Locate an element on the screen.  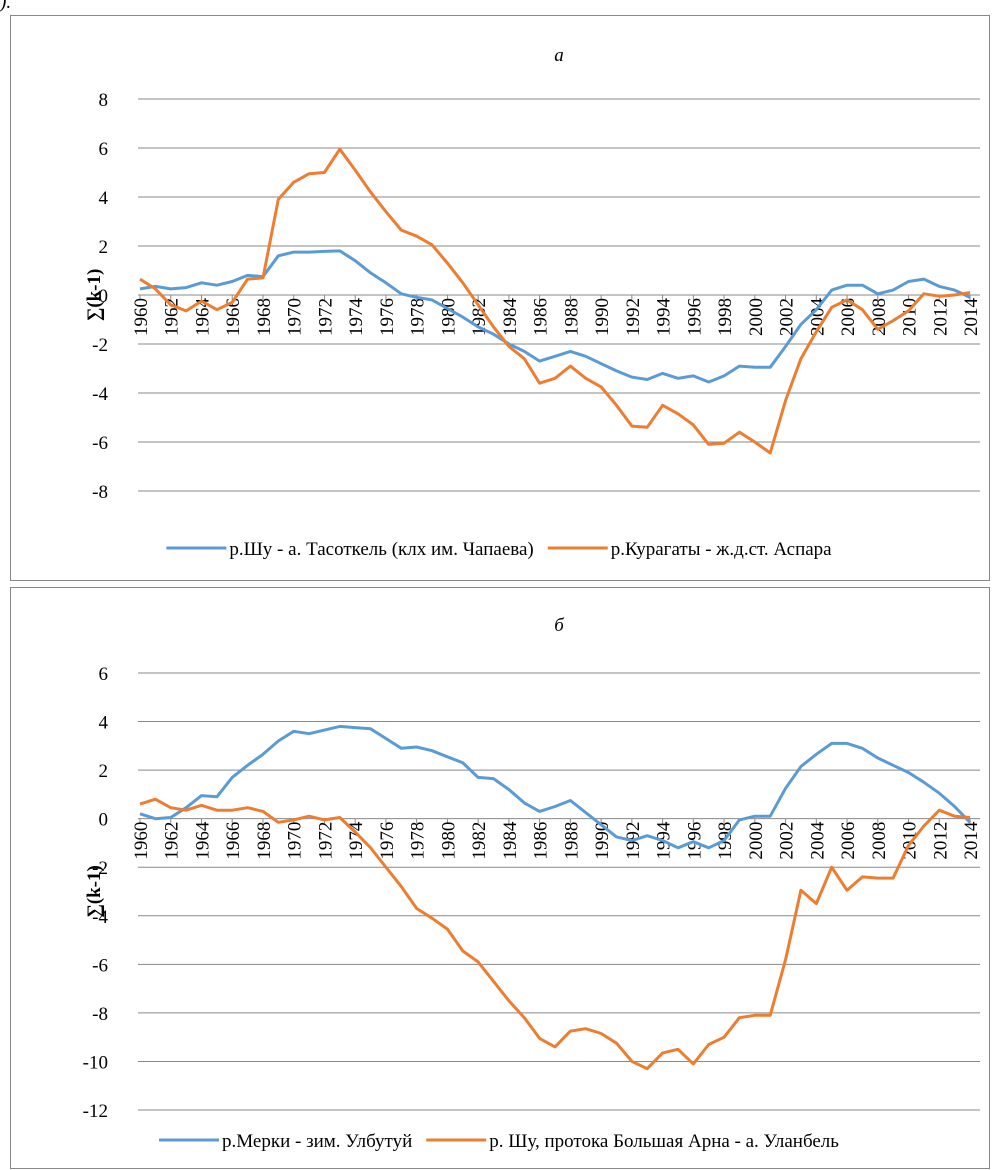
x-tick-label: 1992 is located at coordinates (633, 317).